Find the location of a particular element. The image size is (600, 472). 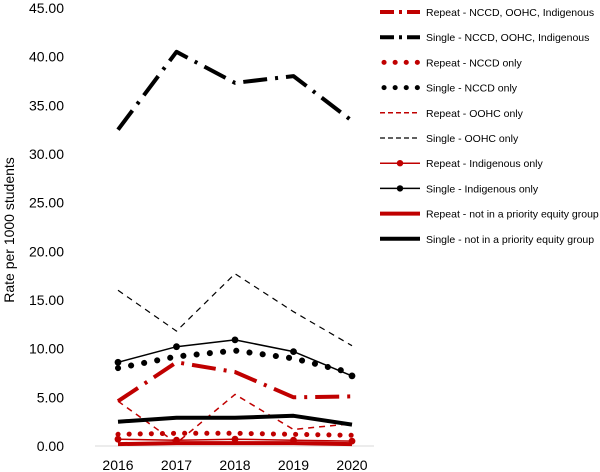

series-single-indigenous-only is located at coordinates (235, 358).